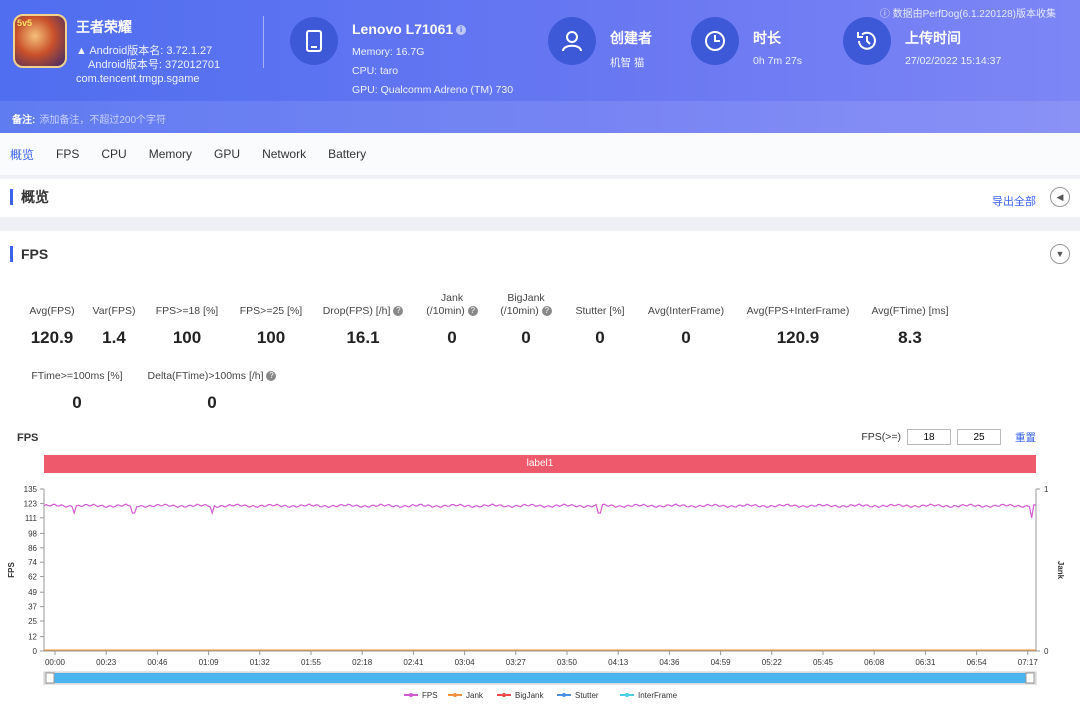 The height and width of the screenshot is (704, 1080). I want to click on scrollbar-left-handle, so click(50, 678).